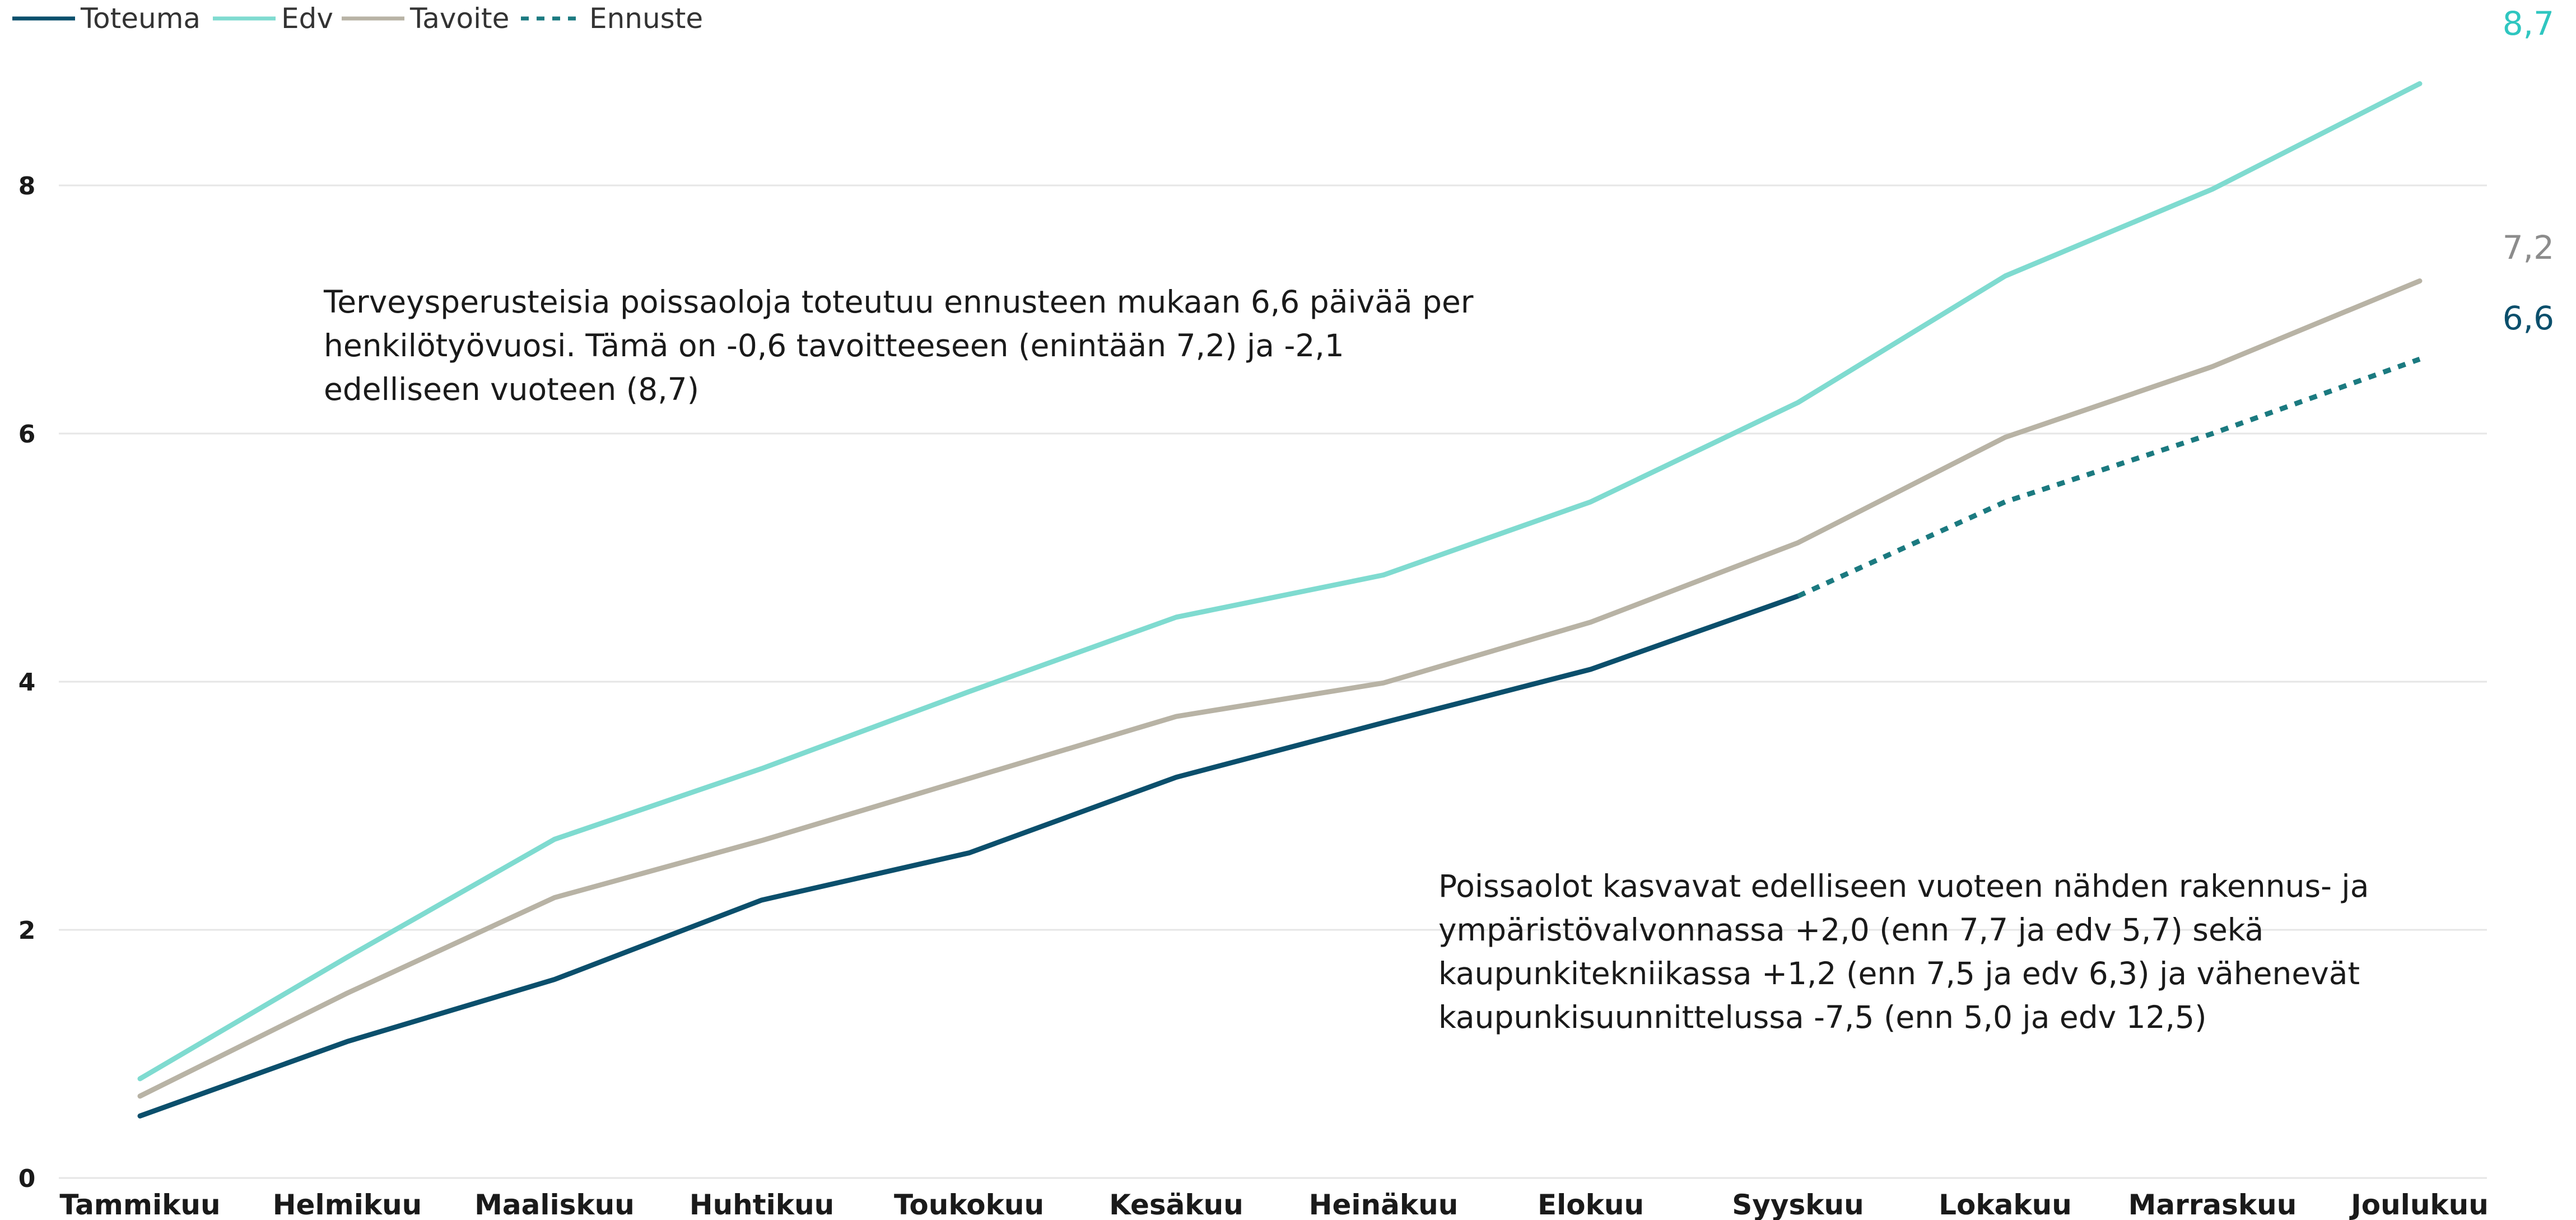 The width and height of the screenshot is (2576, 1220). What do you see at coordinates (2419, 1204) in the screenshot?
I see `x-tick-label: Joulukuu` at bounding box center [2419, 1204].